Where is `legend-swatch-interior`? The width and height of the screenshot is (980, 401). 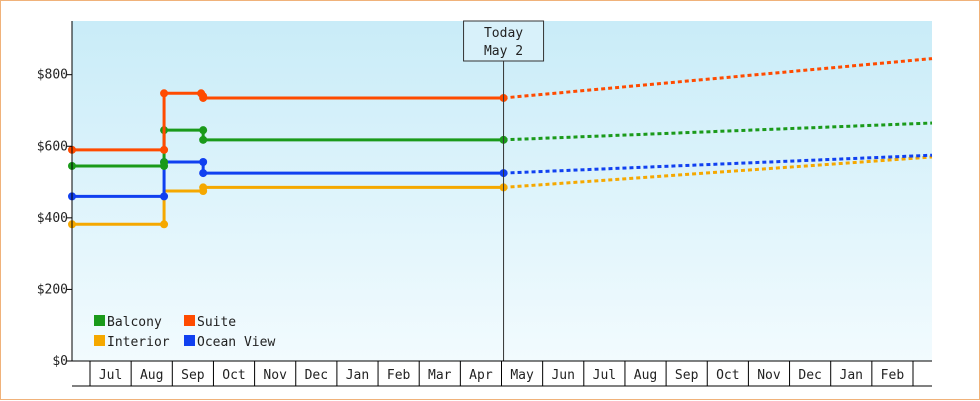
legend-swatch-interior is located at coordinates (99, 340).